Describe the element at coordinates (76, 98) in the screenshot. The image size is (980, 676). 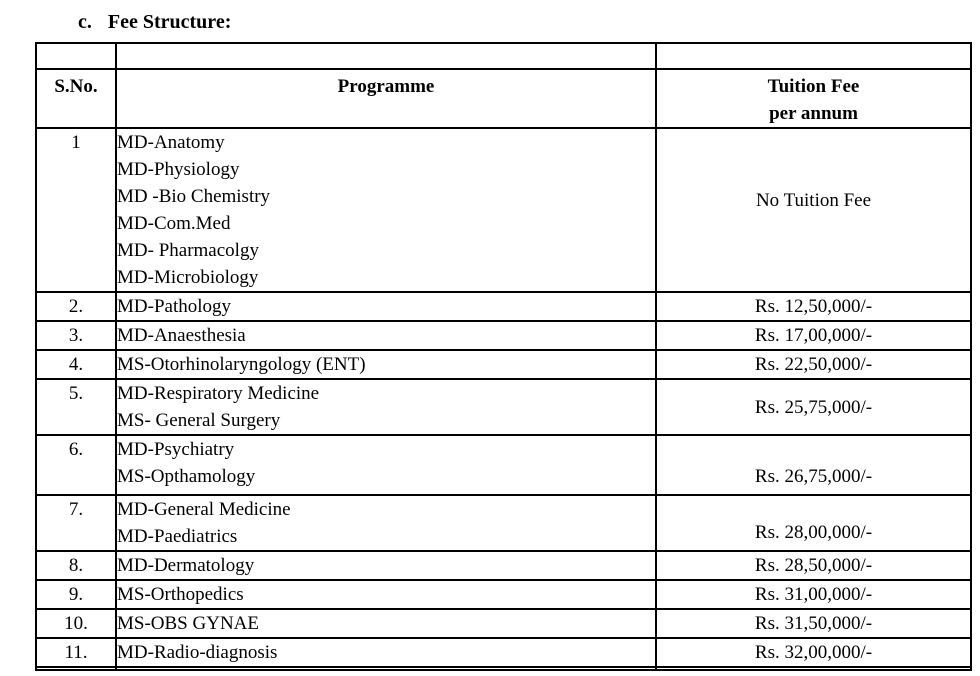
I see `header-sno: S.No.` at that location.